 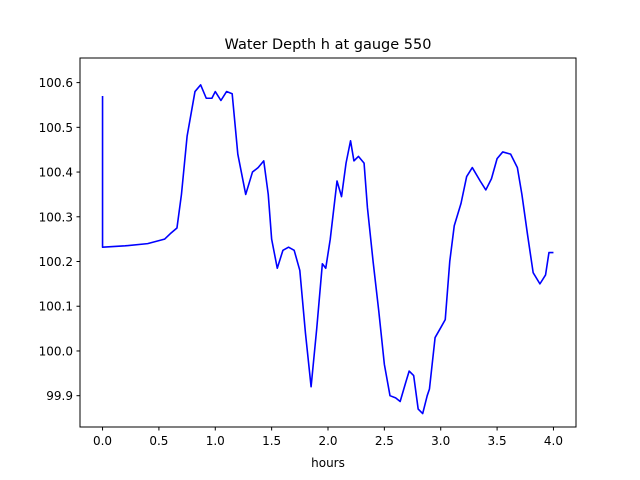 I want to click on y-tick-label: 100.0, so click(x=56, y=351).